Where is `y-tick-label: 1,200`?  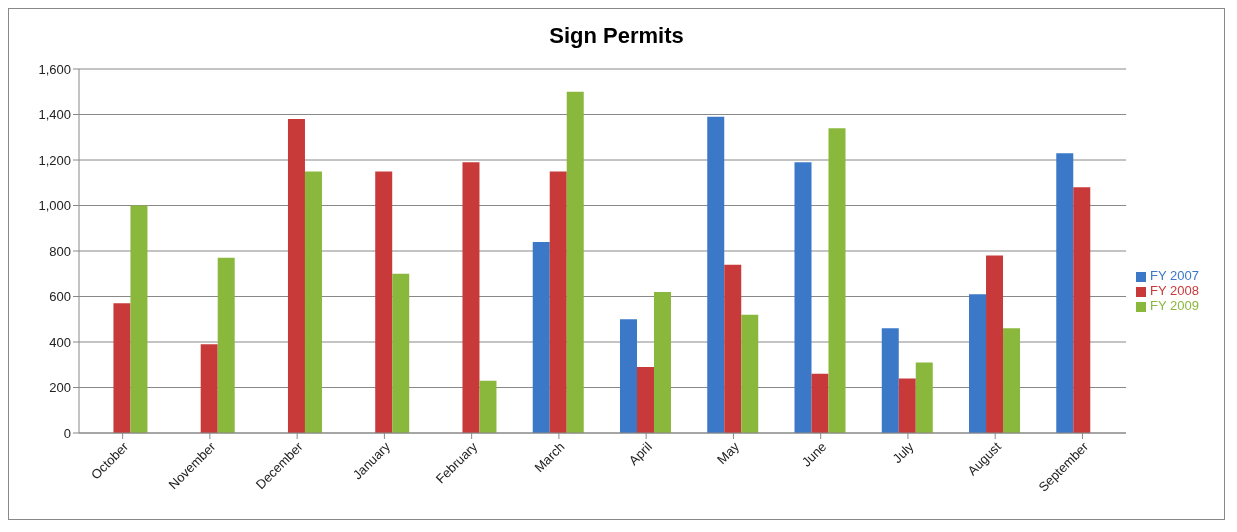 y-tick-label: 1,200 is located at coordinates (54, 160).